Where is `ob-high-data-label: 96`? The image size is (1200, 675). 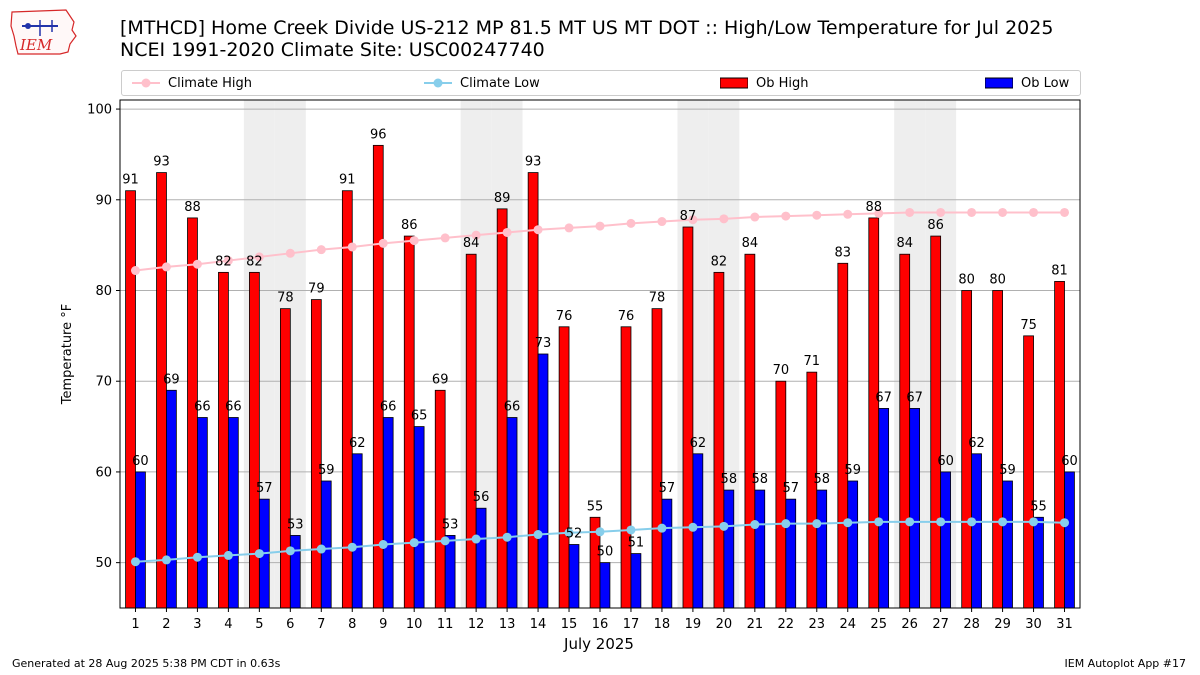
ob-high-data-label: 96 is located at coordinates (378, 134).